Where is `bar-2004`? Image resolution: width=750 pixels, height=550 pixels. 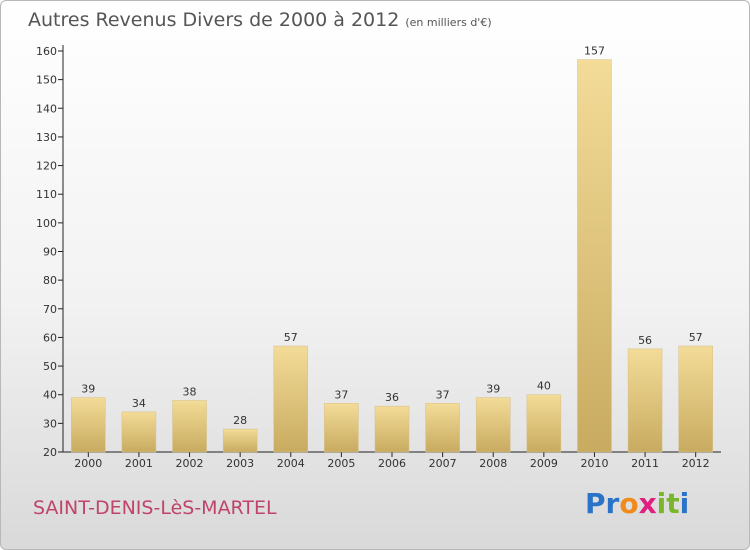
bar-2004 is located at coordinates (291, 399).